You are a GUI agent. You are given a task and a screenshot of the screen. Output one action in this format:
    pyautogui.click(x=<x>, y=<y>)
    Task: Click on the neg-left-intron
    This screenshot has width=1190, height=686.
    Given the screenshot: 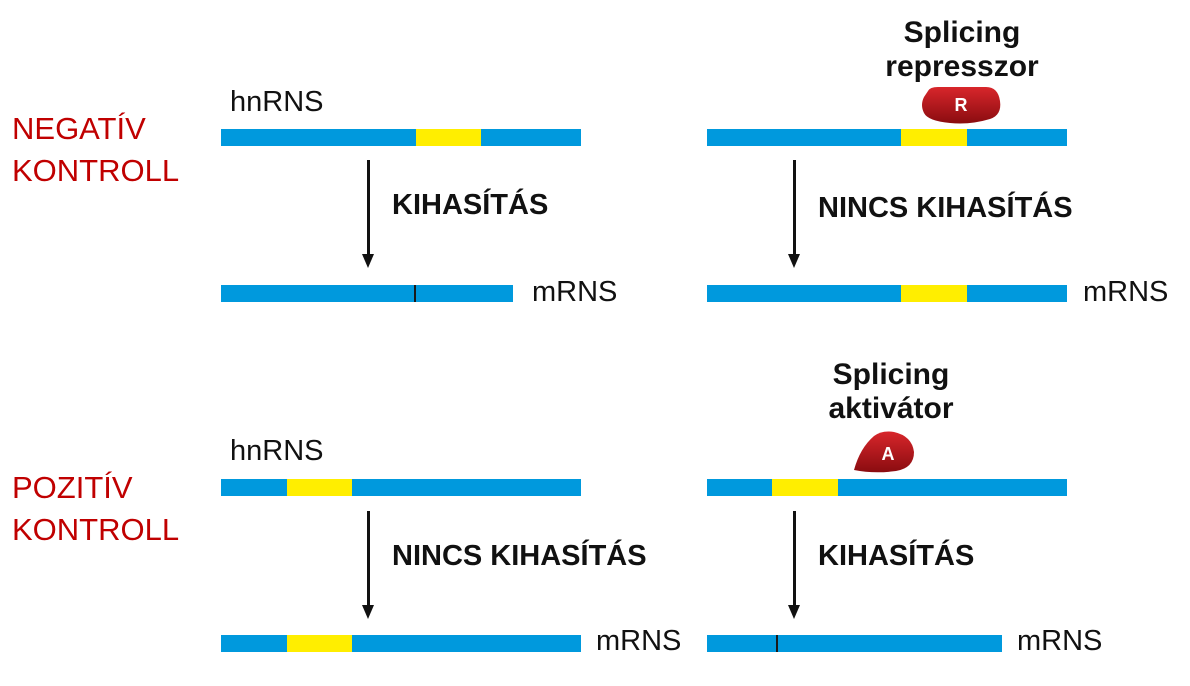 What is the action you would take?
    pyautogui.click(x=448, y=137)
    